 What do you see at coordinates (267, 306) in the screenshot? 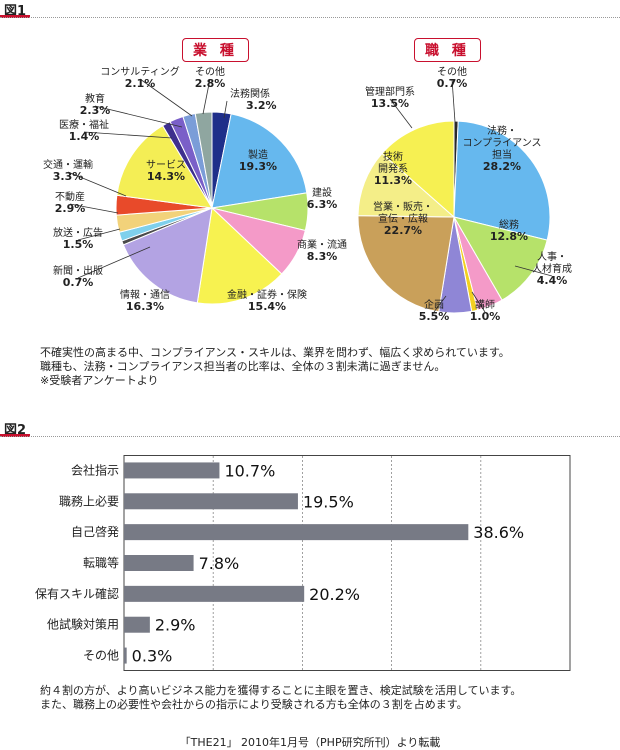
I see `pie-slice-value: 15.4%` at bounding box center [267, 306].